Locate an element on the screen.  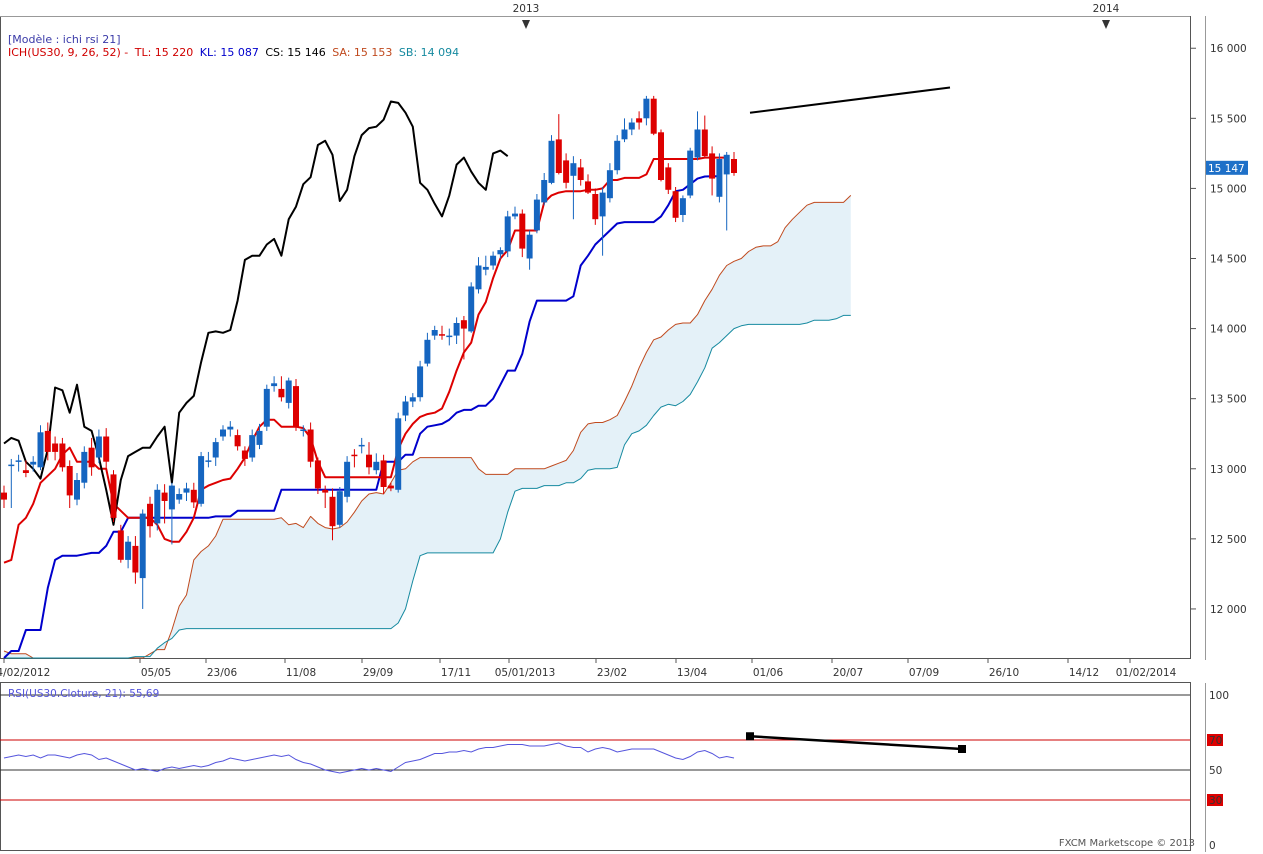
rsi-divergence-line is located at coordinates (856, 743).